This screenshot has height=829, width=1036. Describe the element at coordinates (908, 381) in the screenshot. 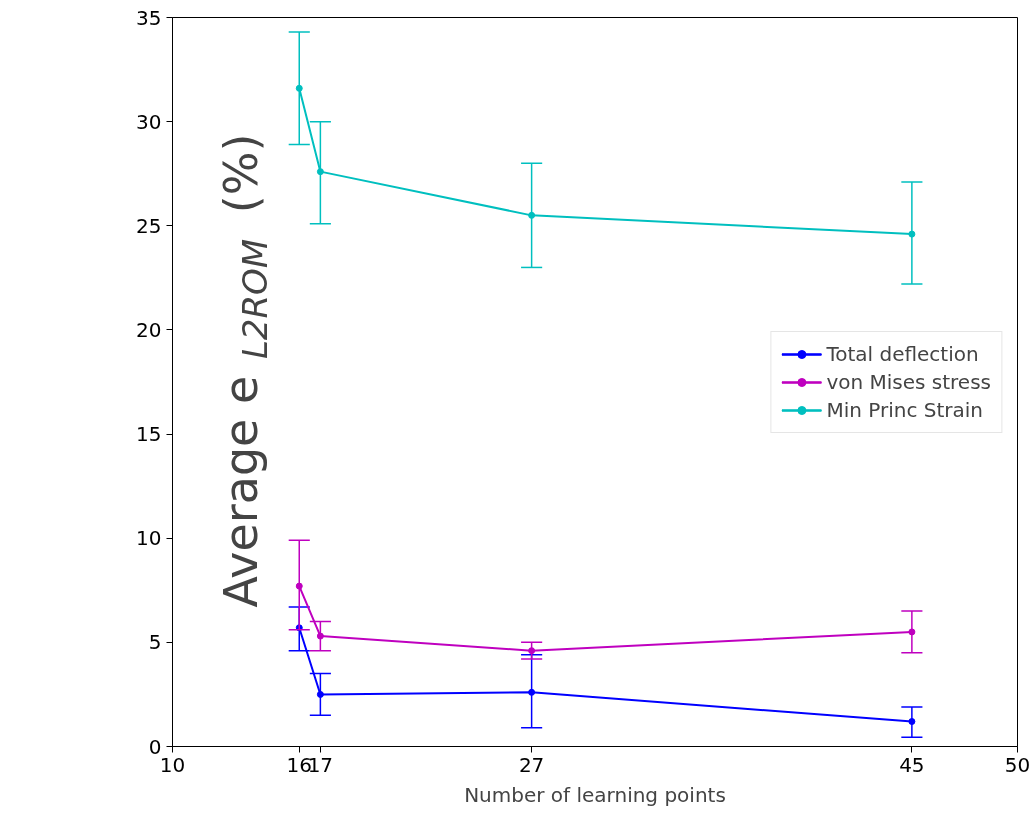

I see `legend-label: von Mises stress` at that location.